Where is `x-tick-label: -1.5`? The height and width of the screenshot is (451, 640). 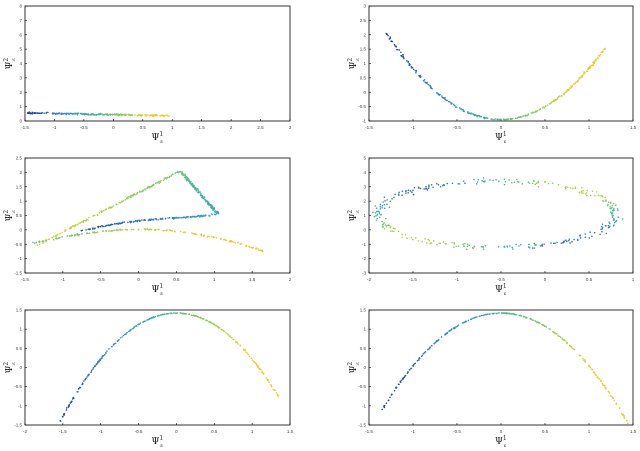 x-tick-label: -1.5 is located at coordinates (25, 127).